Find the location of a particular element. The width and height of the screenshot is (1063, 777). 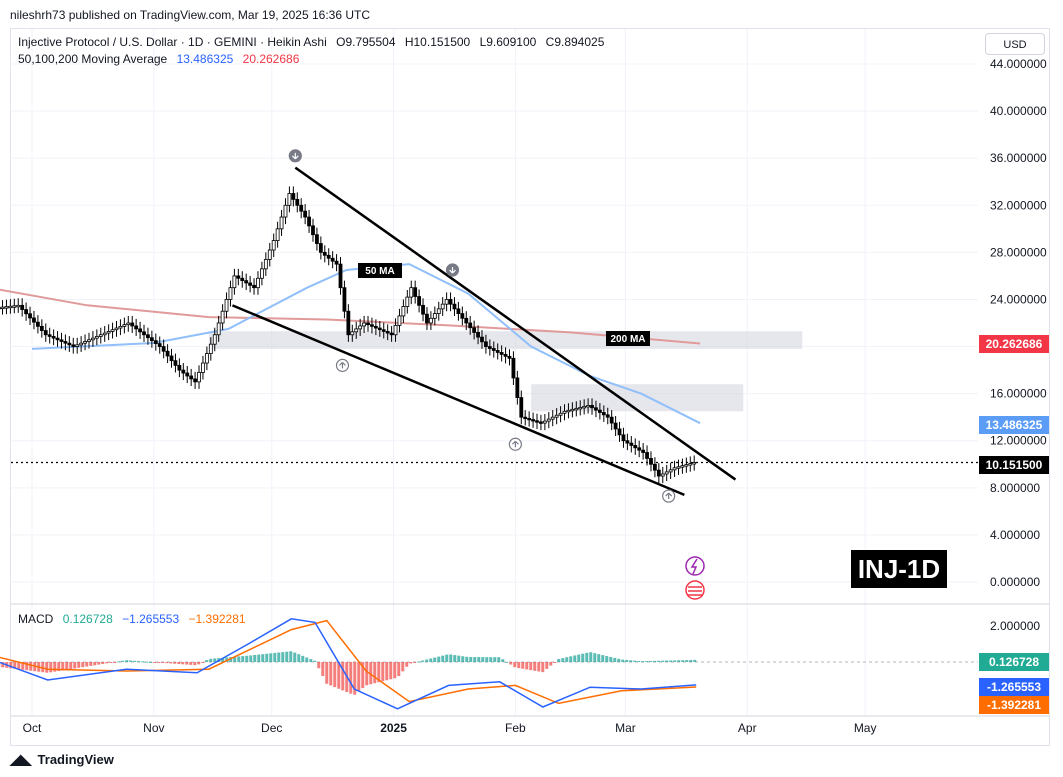

macd-hist-value: 0.126728 is located at coordinates (87, 619).